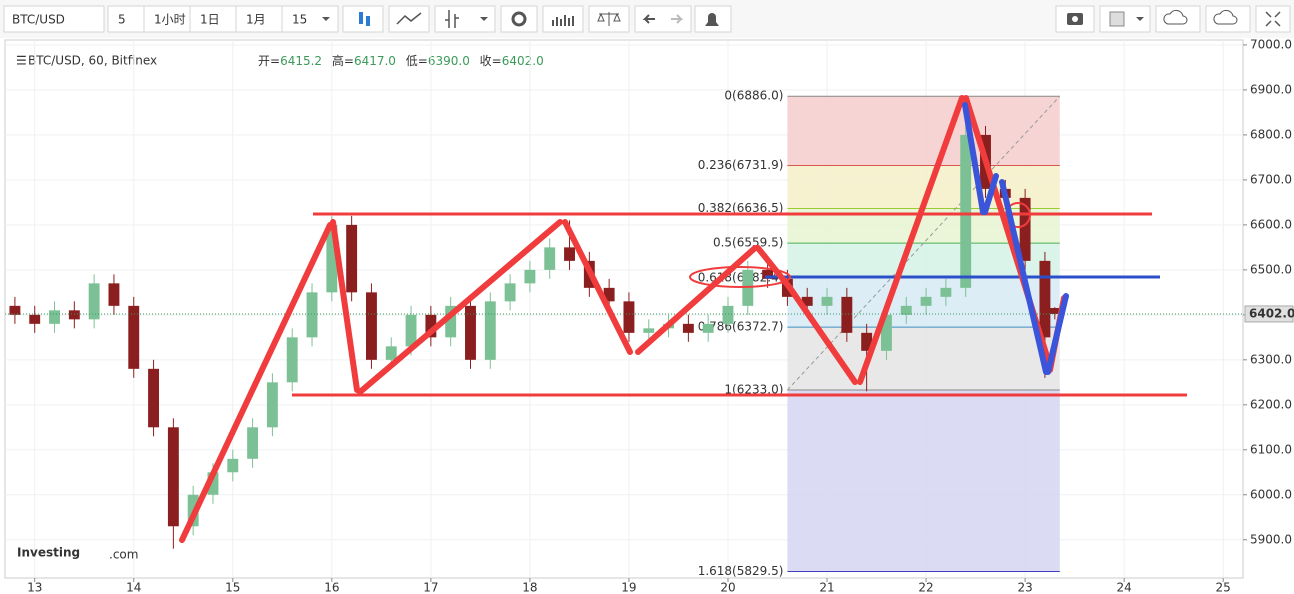 The image size is (1294, 594). Describe the element at coordinates (1271, 179) in the screenshot. I see `y-tick-label: 6700.0` at that location.